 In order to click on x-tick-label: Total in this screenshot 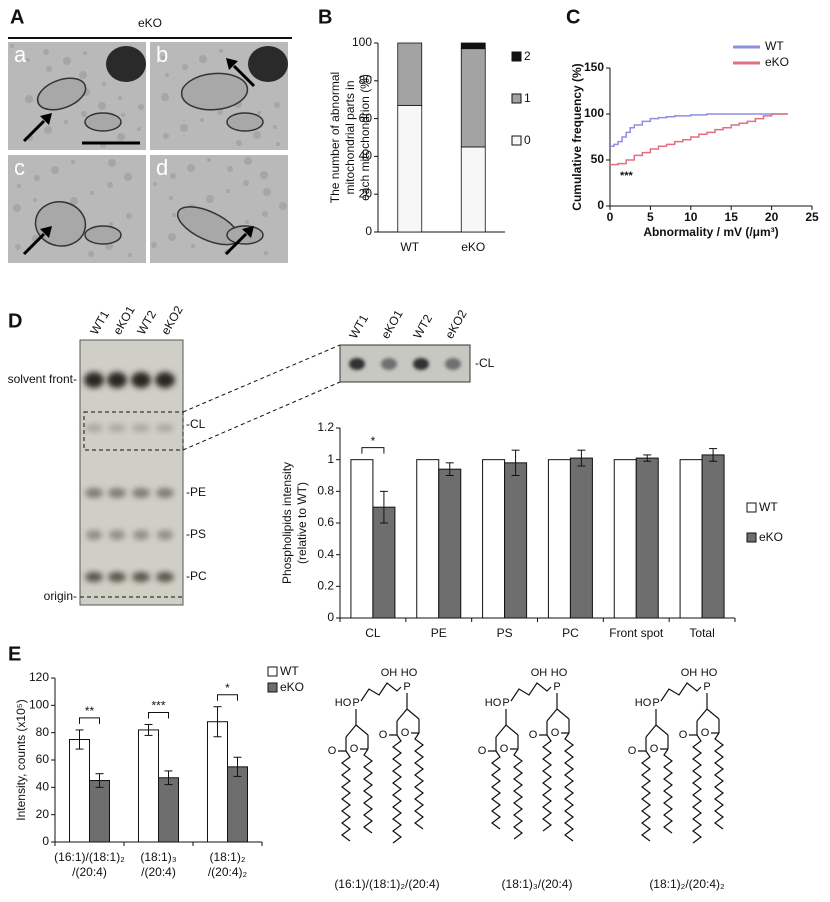, I will do `click(701, 633)`.